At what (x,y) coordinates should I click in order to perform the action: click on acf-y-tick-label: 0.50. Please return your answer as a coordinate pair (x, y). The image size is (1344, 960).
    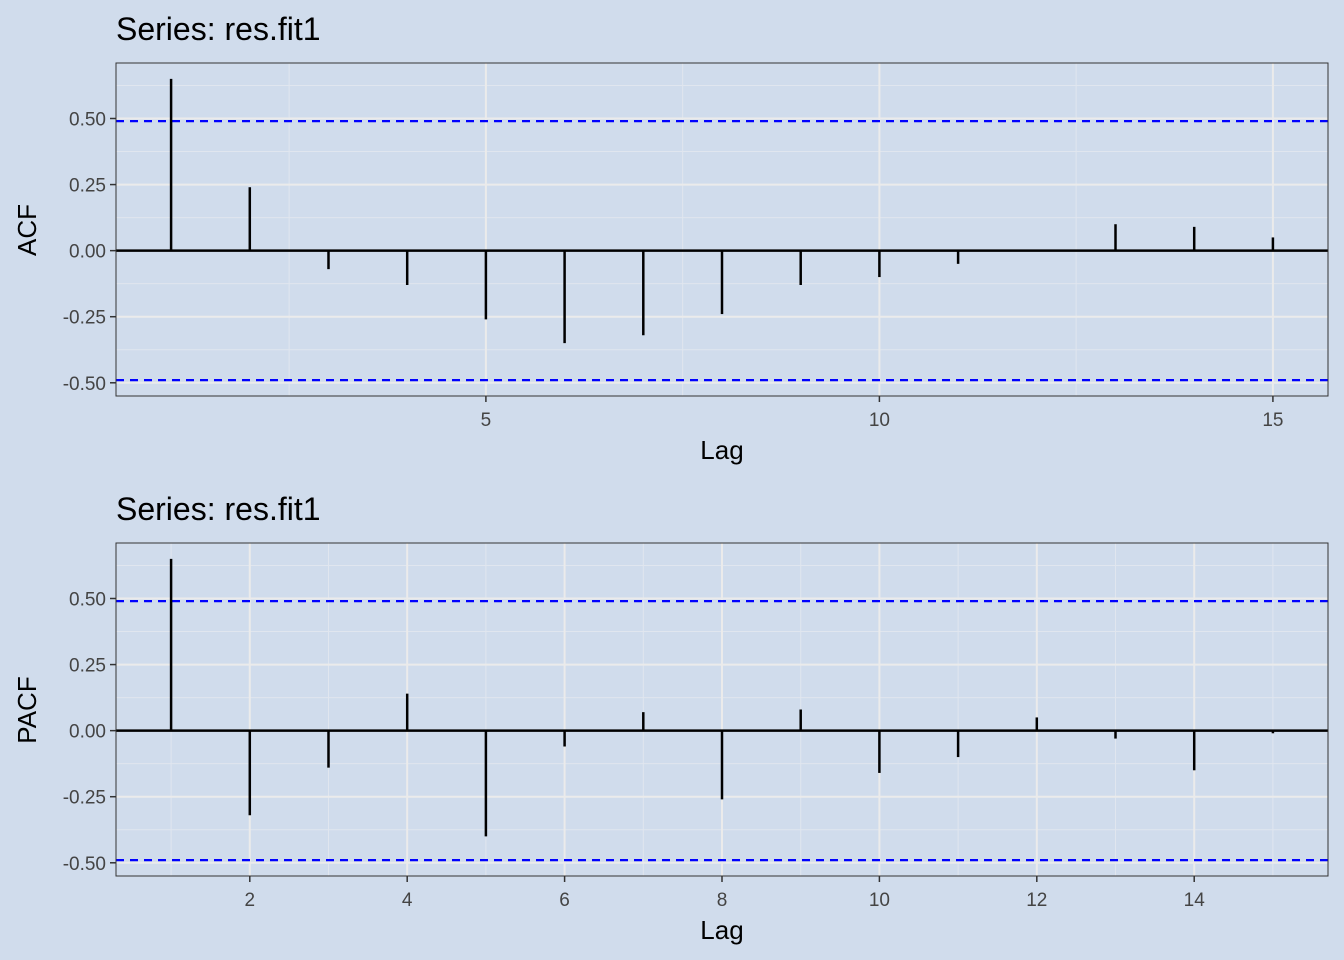
    Looking at the image, I should click on (87, 120).